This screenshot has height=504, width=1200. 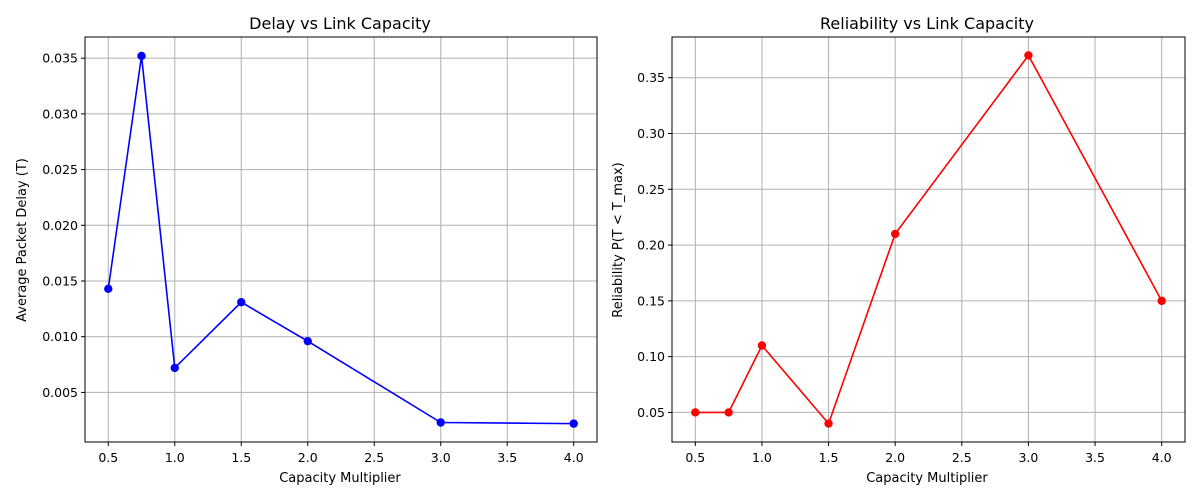 I want to click on y-tick-label: 0.15, so click(x=651, y=300).